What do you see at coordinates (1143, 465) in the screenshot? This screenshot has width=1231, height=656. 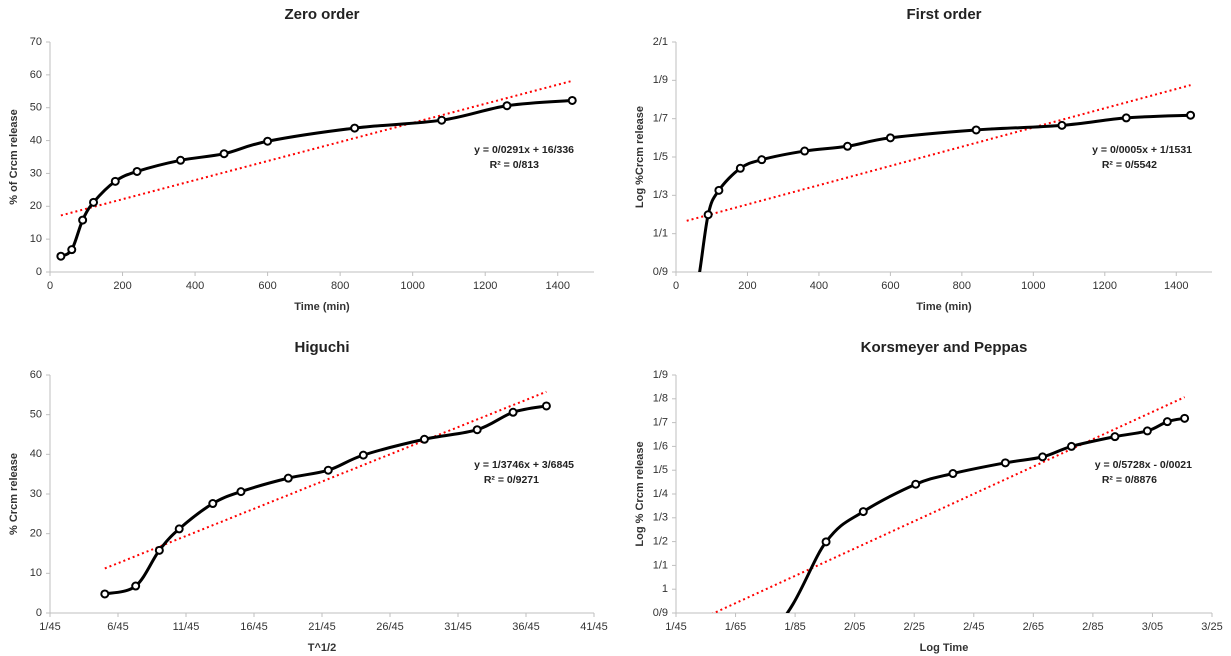 I see `trendline-equation: y = 0/5728x - 0/0021` at bounding box center [1143, 465].